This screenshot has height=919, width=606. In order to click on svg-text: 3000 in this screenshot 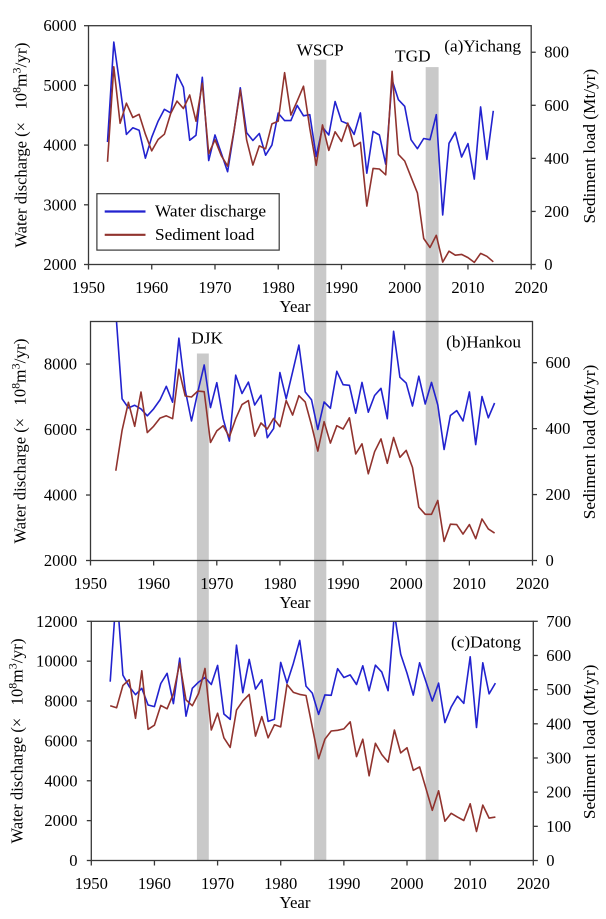, I will do `click(59, 204)`.